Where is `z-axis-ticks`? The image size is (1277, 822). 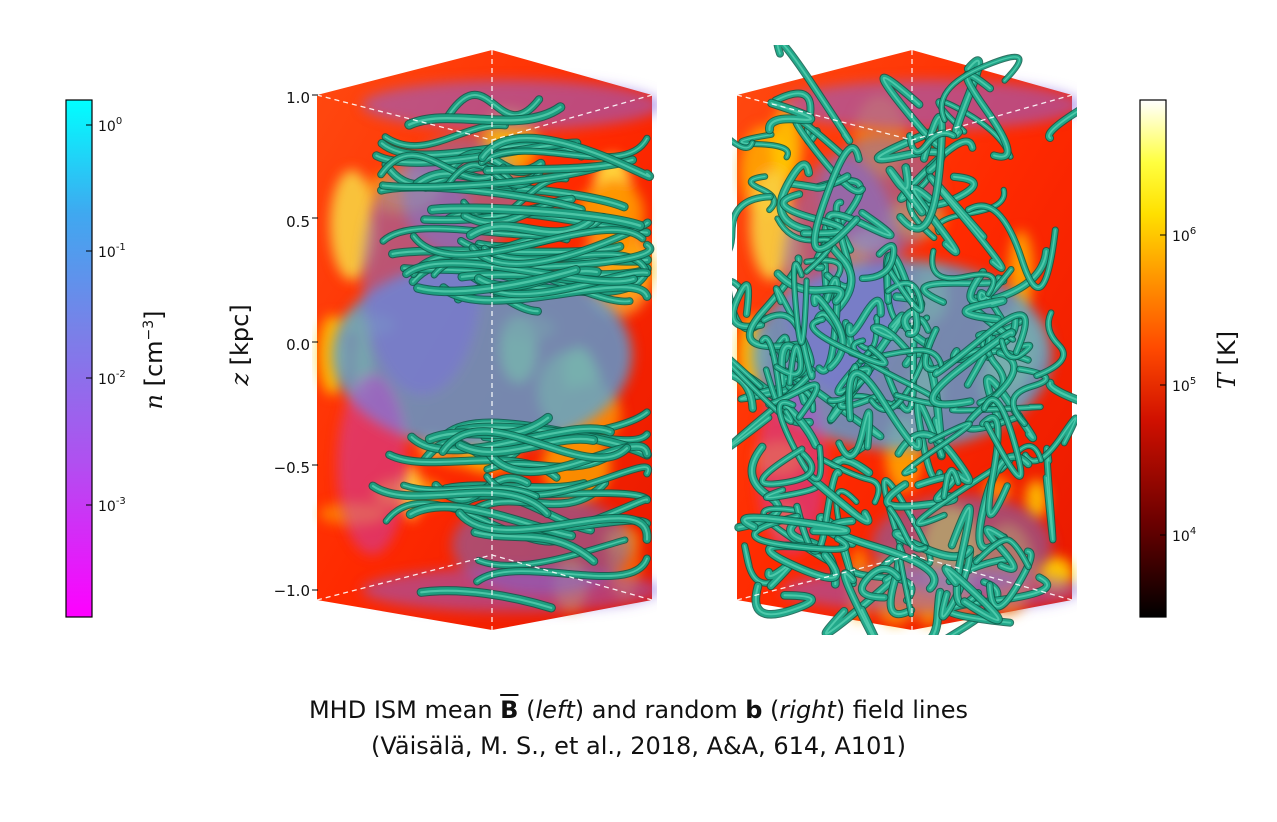 z-axis-ticks is located at coordinates (315, 342).